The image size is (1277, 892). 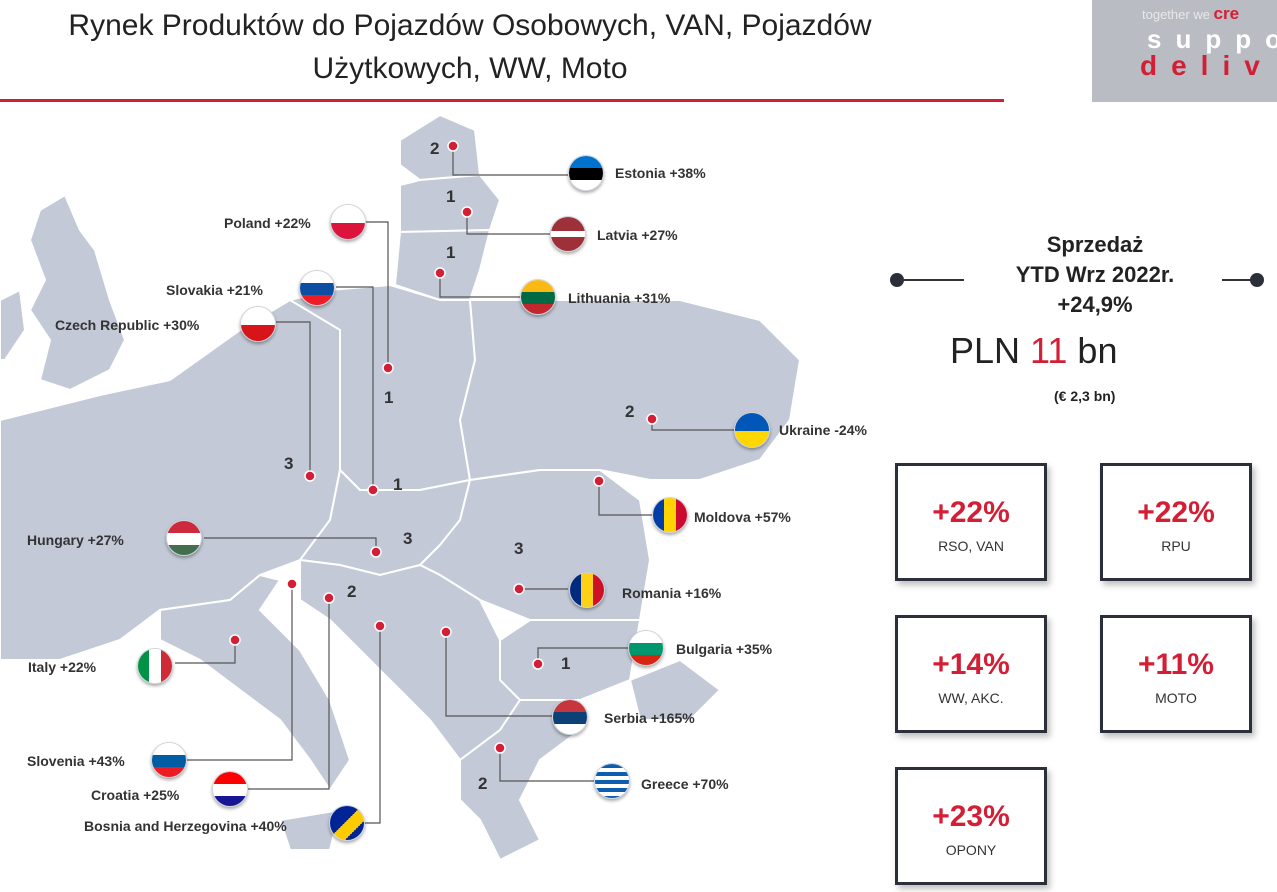 What do you see at coordinates (347, 823) in the screenshot?
I see `flag-bosnia-icon` at bounding box center [347, 823].